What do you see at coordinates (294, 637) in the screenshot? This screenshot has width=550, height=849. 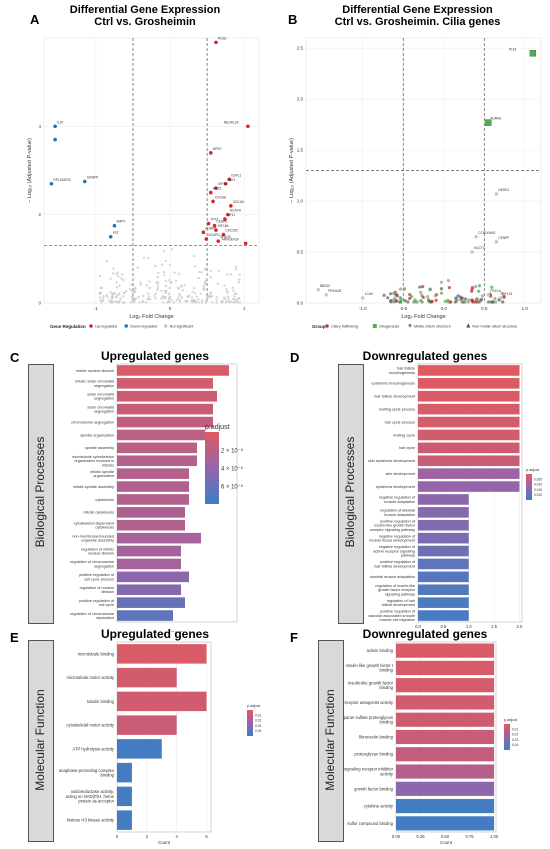 I see `panel-f-label: F` at bounding box center [294, 637].